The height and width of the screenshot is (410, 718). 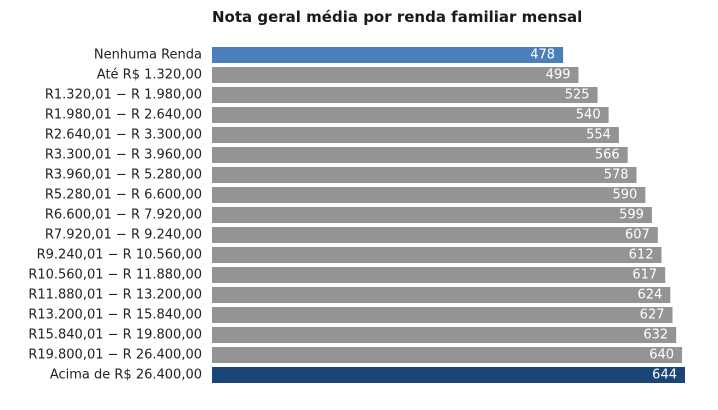 I want to click on value-label-6: 578, so click(x=616, y=175).